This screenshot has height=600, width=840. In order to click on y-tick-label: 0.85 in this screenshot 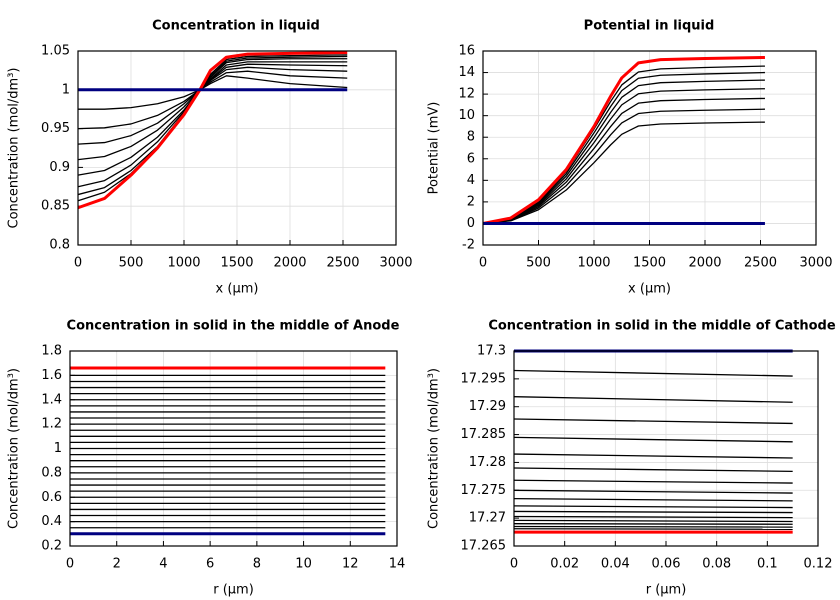, I will do `click(55, 206)`.